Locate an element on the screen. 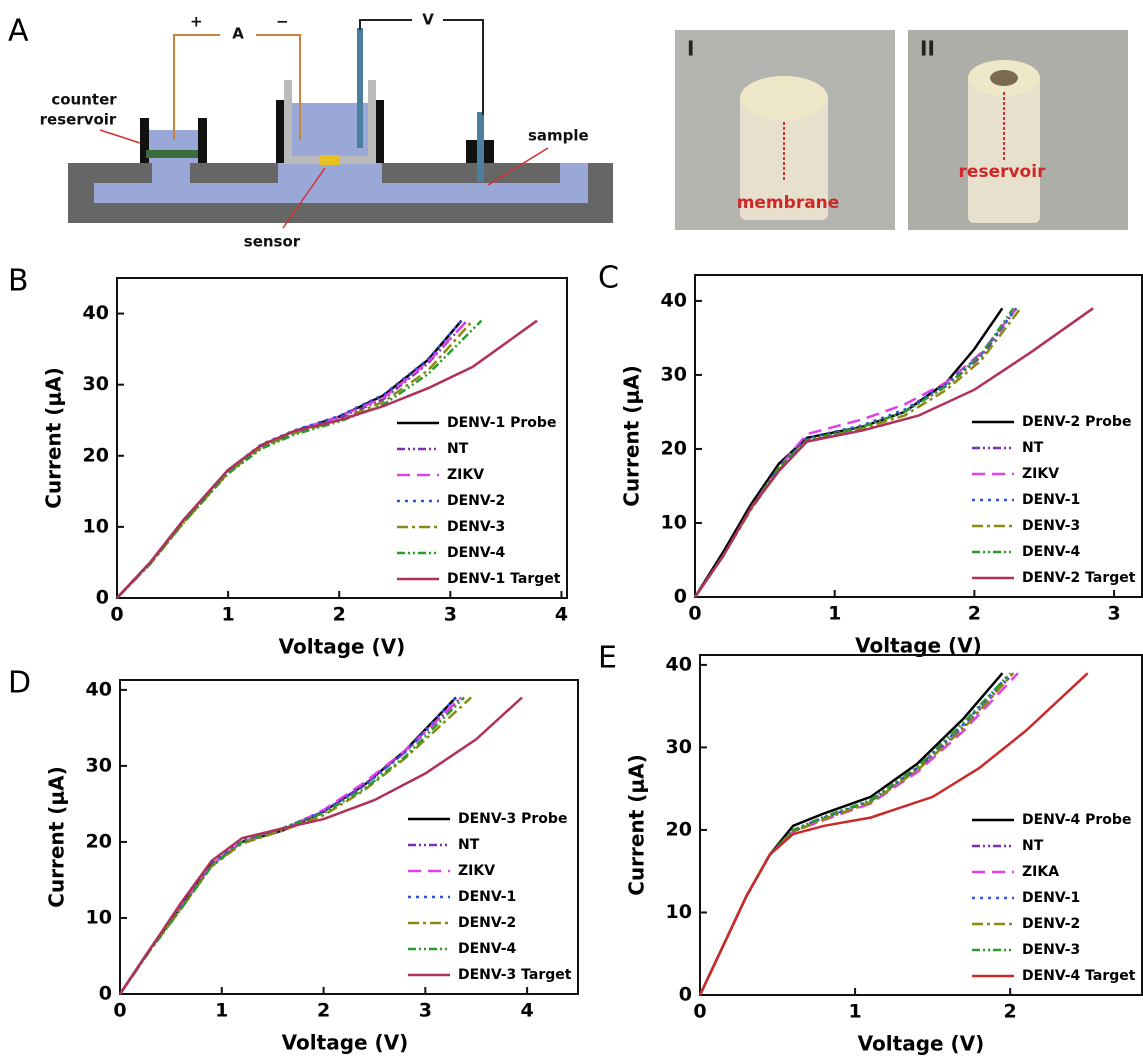  panel-letter: E is located at coordinates (607, 658).